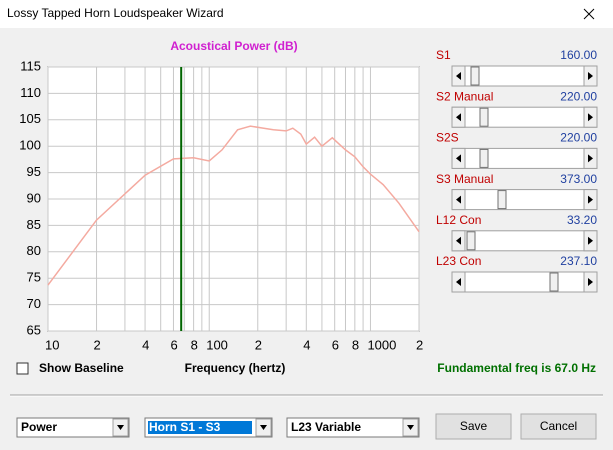  I want to click on y-tick-label: 110, so click(30, 92).